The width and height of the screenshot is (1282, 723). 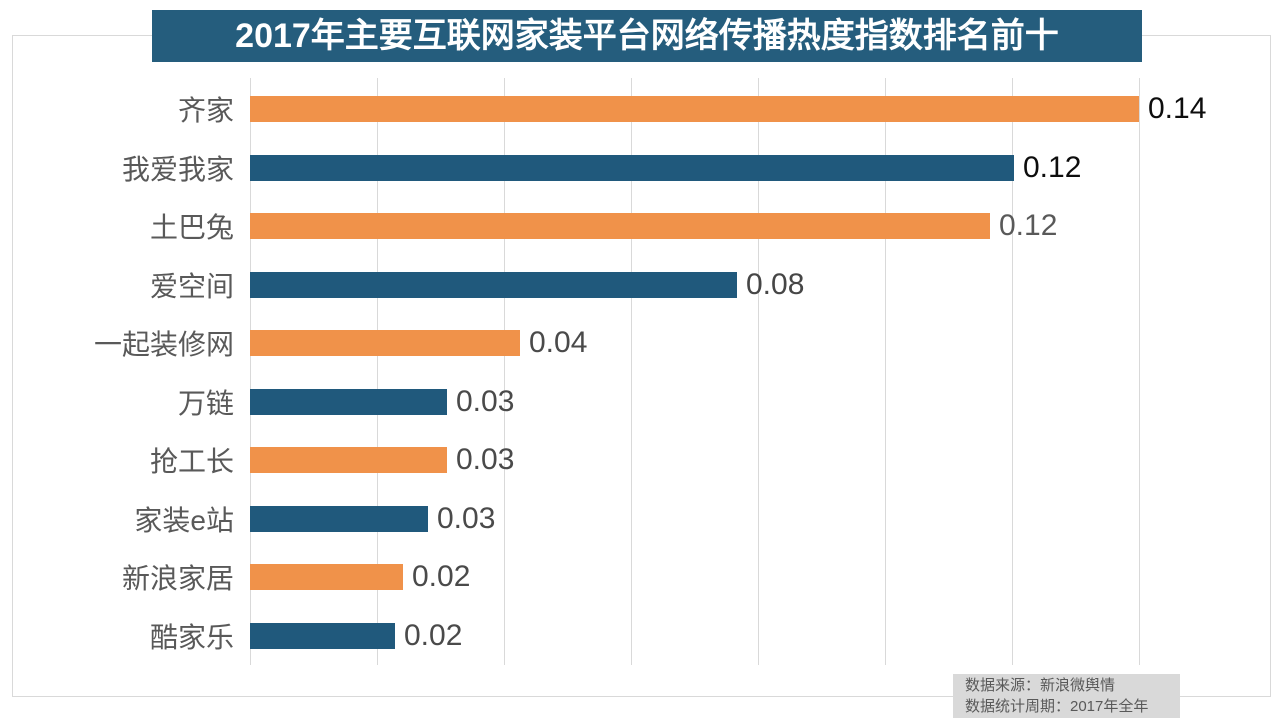 I want to click on bar-row: 家装e站 0.03, so click(x=642, y=519).